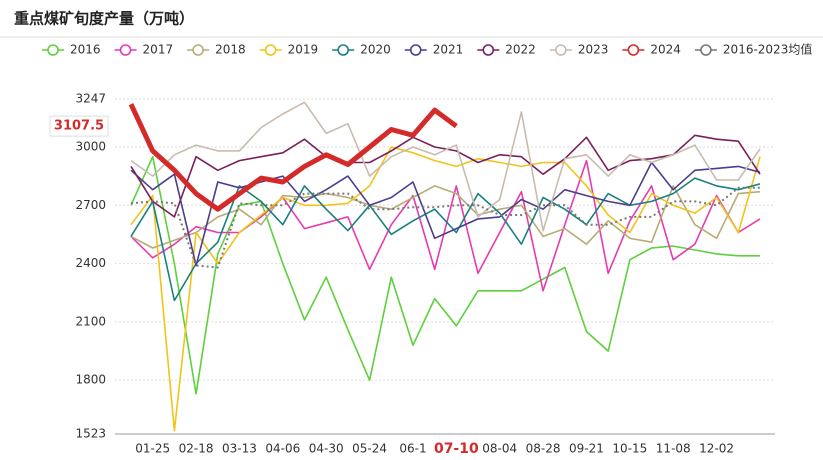  Describe the element at coordinates (282, 449) in the screenshot. I see `x-tick-label: 04-06` at that location.